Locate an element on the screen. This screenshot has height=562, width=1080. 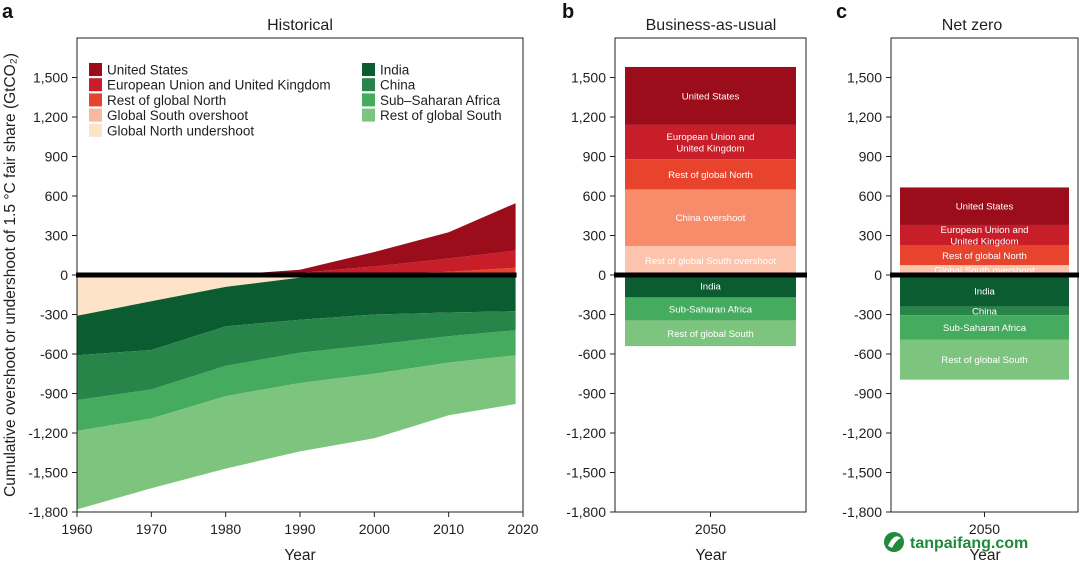
panel-a-y-tick-label: -300 is located at coordinates (54, 315).